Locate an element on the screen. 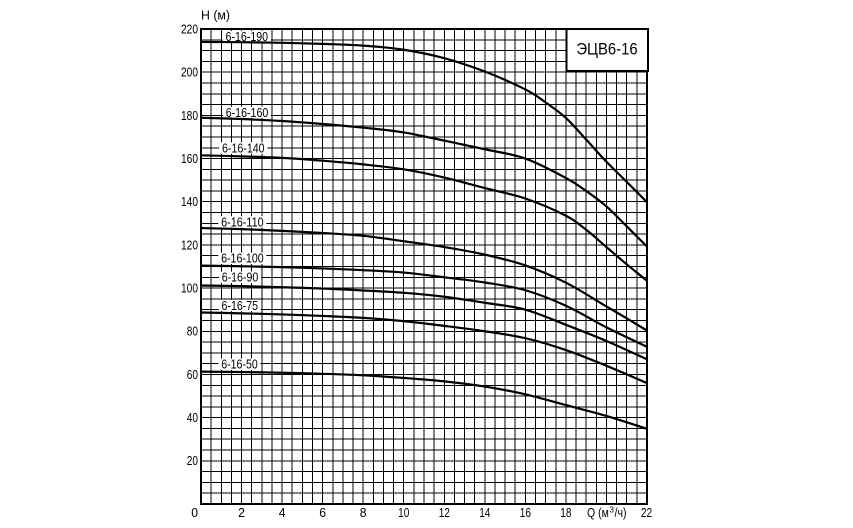  svg-text: 100 is located at coordinates (189, 289).